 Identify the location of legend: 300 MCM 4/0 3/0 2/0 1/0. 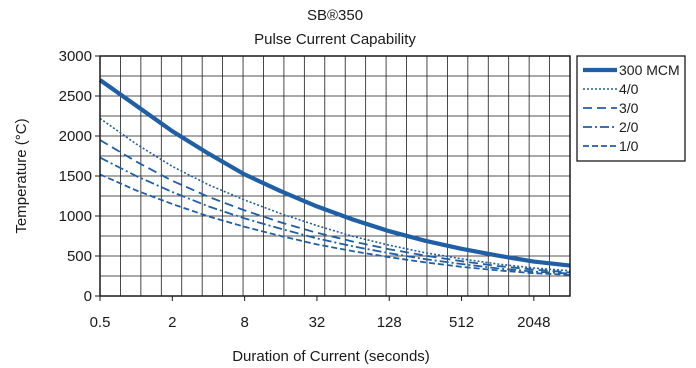
(631, 108).